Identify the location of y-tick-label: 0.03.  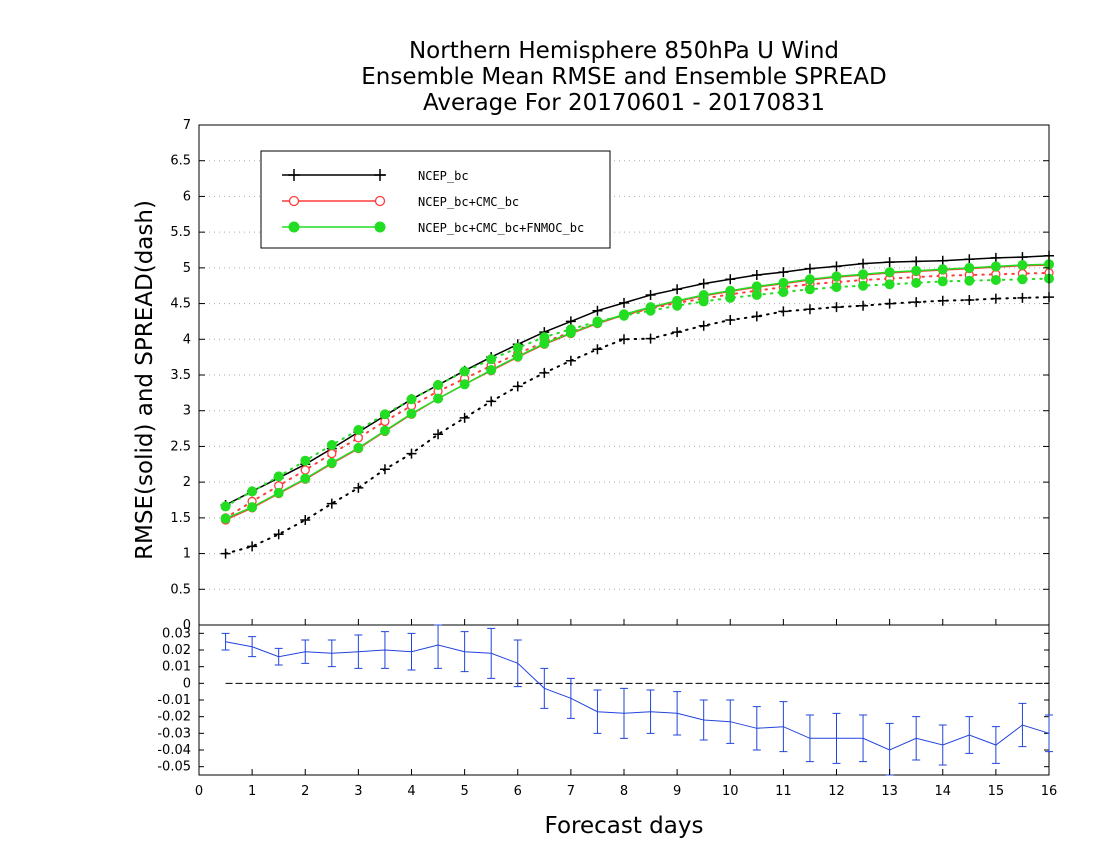
(176, 633).